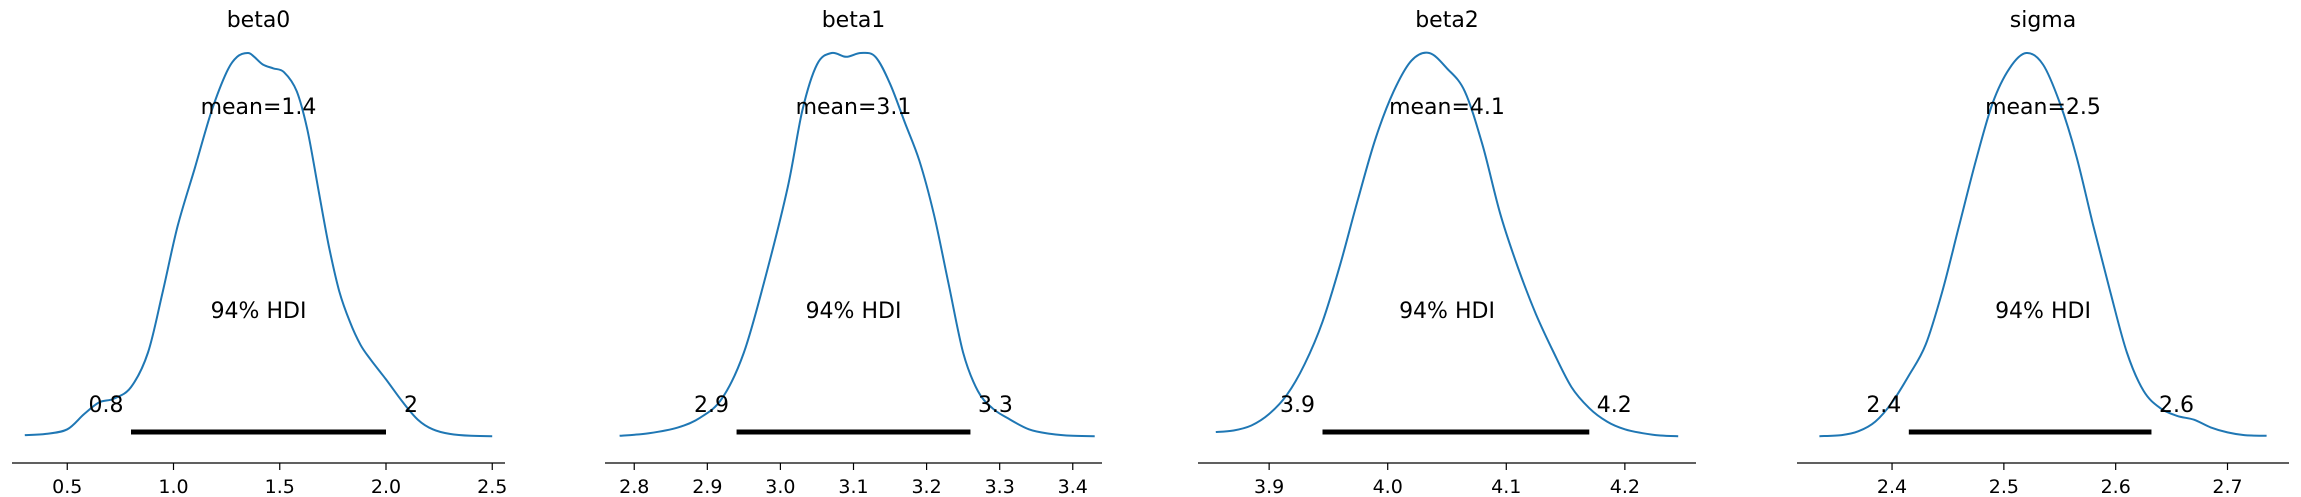 The image size is (2301, 497). I want to click on x-tick-label: 0.5, so click(67, 486).